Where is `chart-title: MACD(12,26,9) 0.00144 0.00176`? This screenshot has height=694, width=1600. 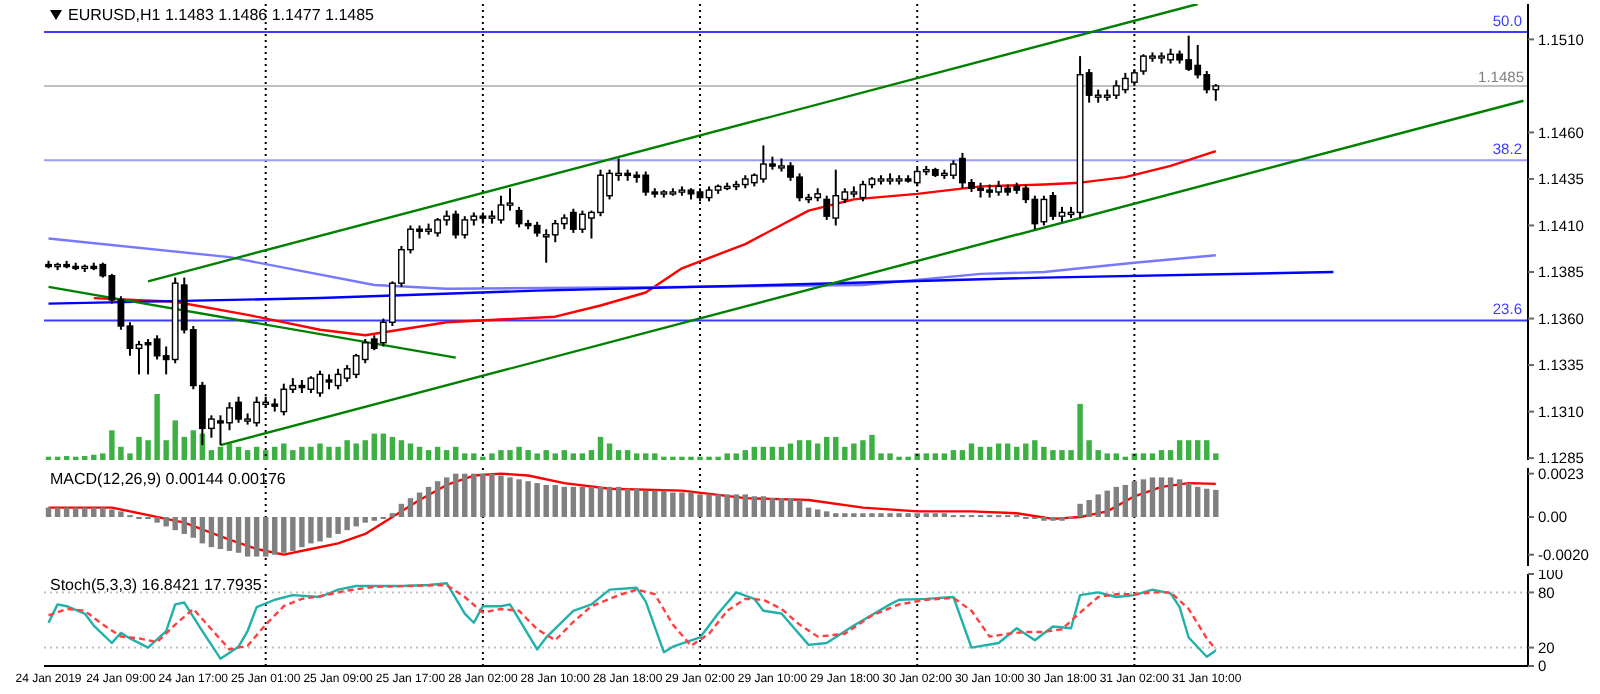 chart-title: MACD(12,26,9) 0.00144 0.00176 is located at coordinates (168, 479).